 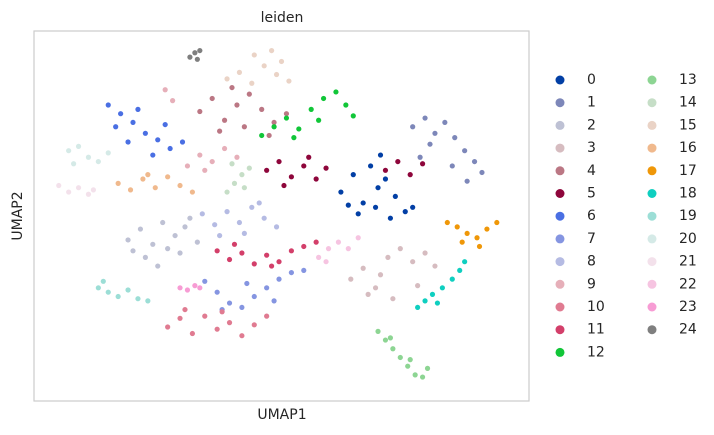 I want to click on legend-label: 15, so click(x=688, y=125).